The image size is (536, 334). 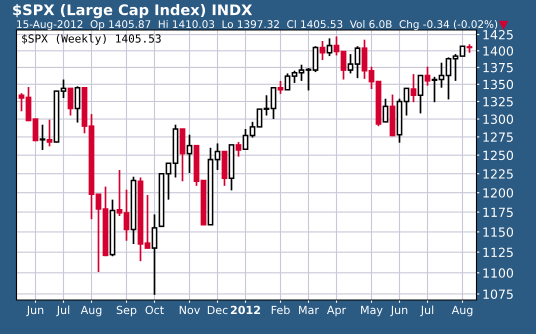 What do you see at coordinates (257, 25) in the screenshot?
I see `chart-subtitle: 15-Aug-2012 Op 1405.87 Hi 1410.03 Lo 1397.32 Cl 1405.53 Vol 6.0B Chg -0.34 (-0.02%)` at bounding box center [257, 25].